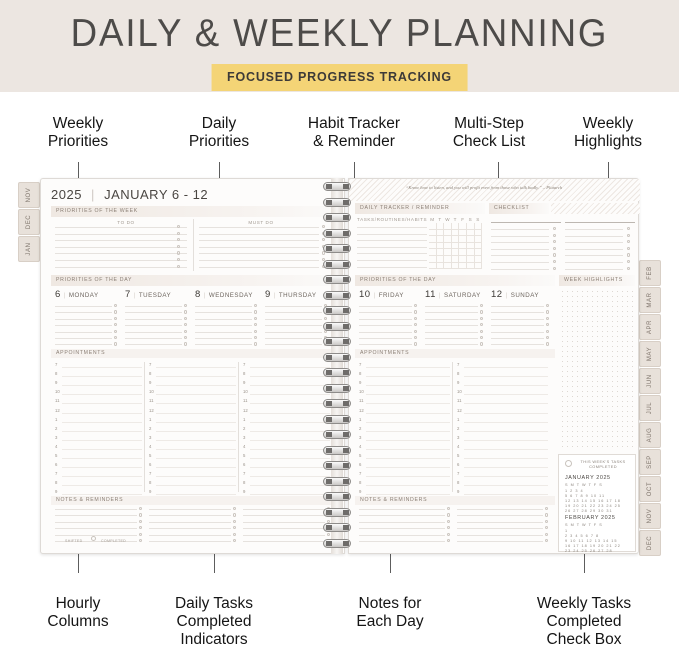 The height and width of the screenshot is (655, 679). Describe the element at coordinates (290, 294) in the screenshot. I see `day-header-thursday: 9 | THURSDAY` at that location.